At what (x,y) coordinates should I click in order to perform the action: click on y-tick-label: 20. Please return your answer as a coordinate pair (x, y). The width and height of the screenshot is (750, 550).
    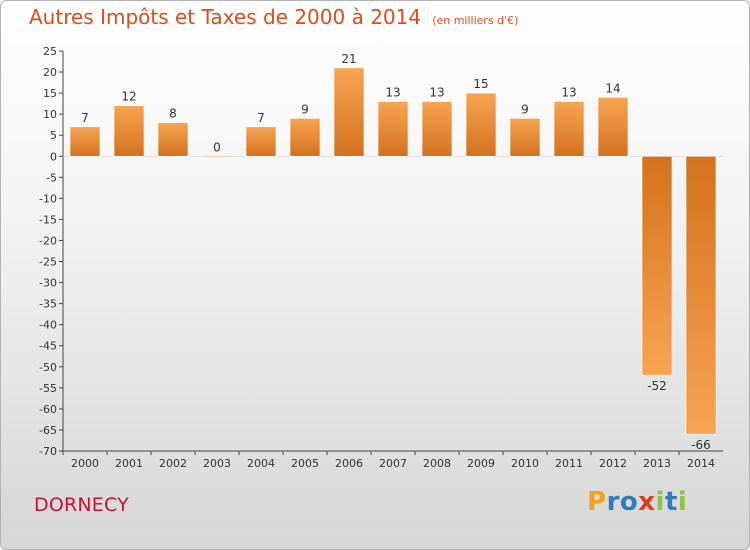
    Looking at the image, I should click on (50, 72).